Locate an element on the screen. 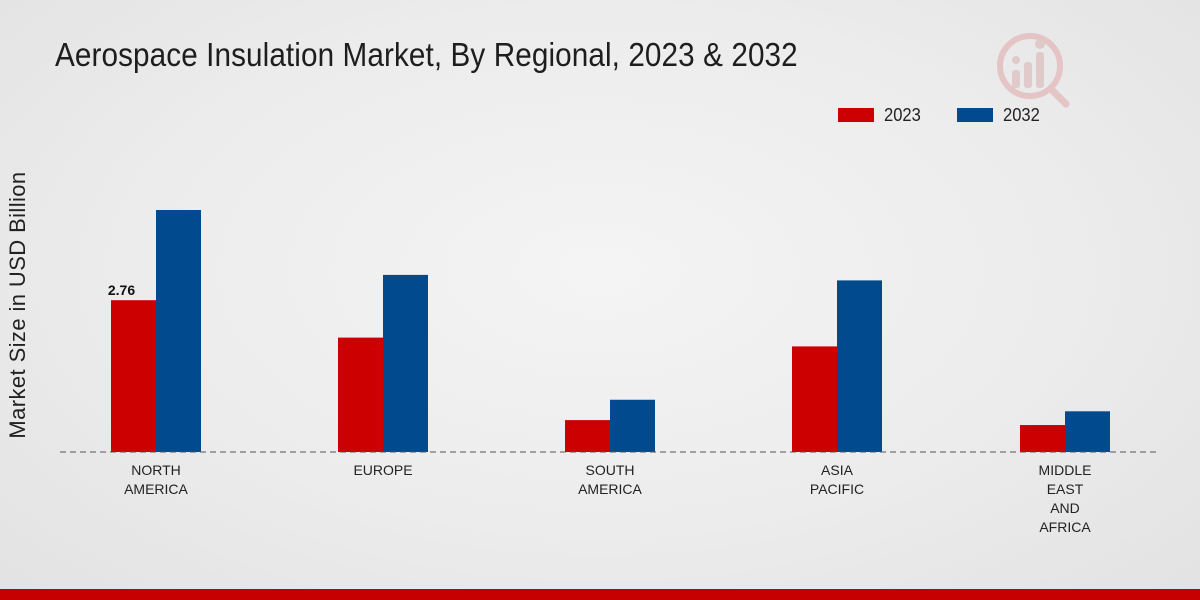  bar-middle-east-and-africa-2032 is located at coordinates (1087, 431).